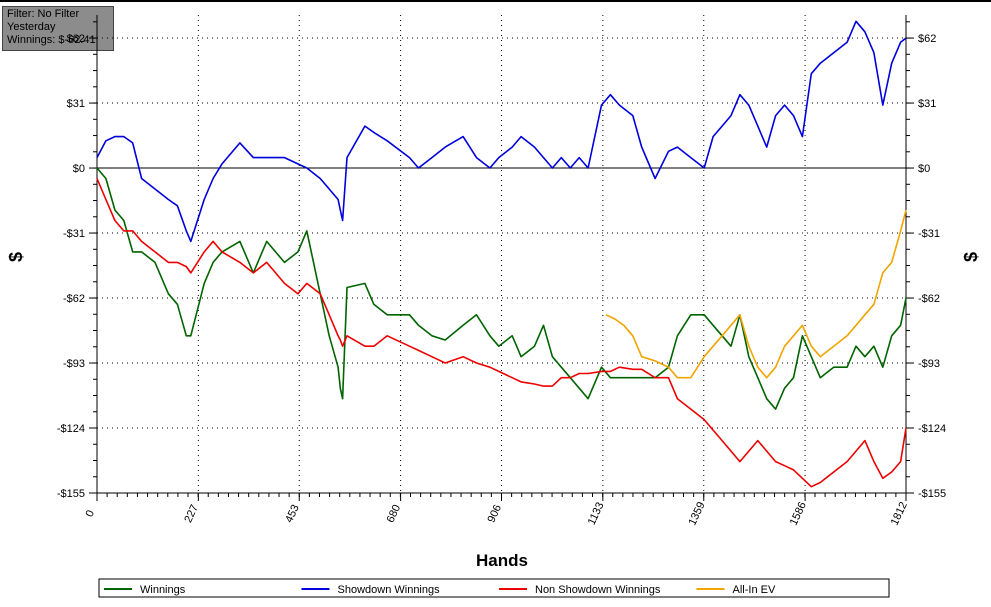 The width and height of the screenshot is (991, 607). I want to click on x-tick-label: 1586, so click(798, 513).